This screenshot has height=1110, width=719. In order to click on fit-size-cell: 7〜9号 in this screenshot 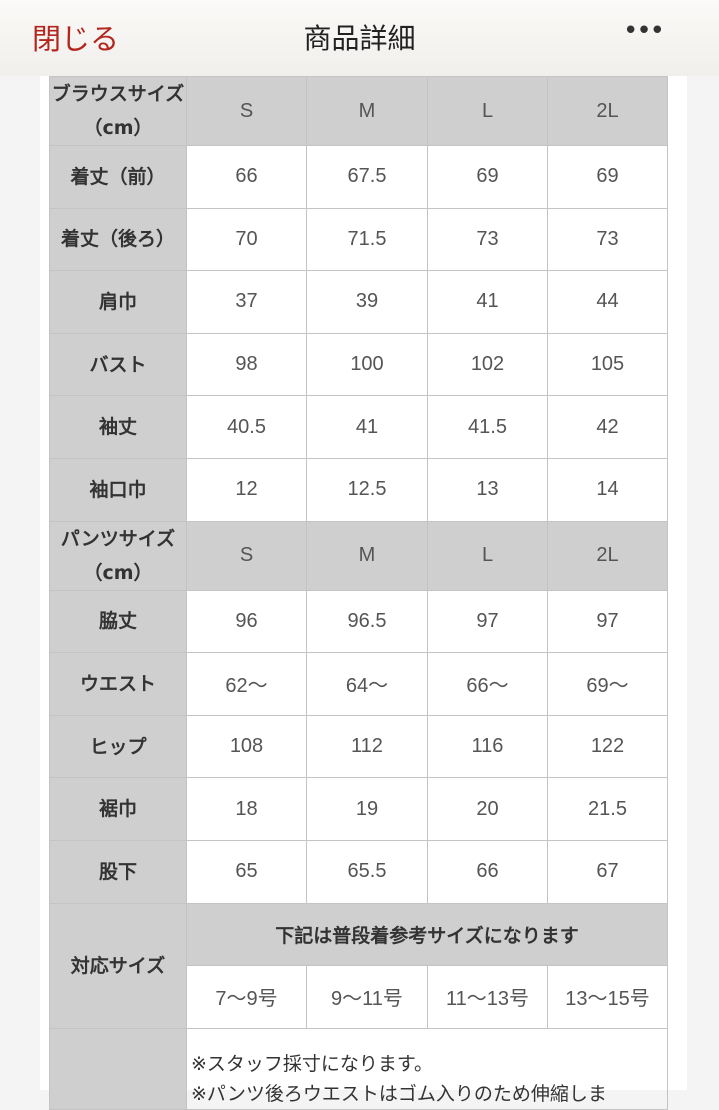, I will do `click(246, 997)`.